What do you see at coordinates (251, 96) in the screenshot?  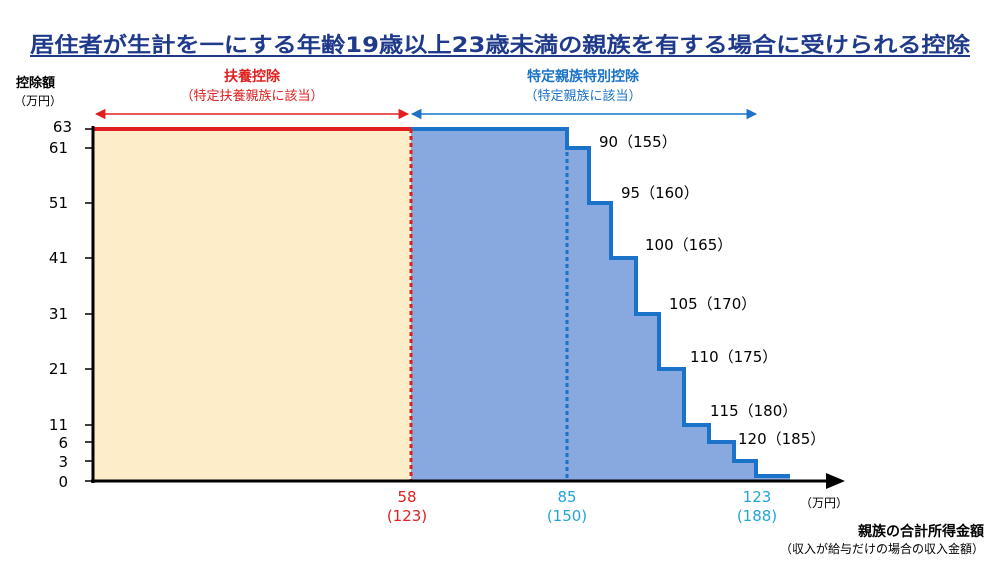 I see `band-fuyo-sublabel: （特定扶養親族に該当）` at bounding box center [251, 96].